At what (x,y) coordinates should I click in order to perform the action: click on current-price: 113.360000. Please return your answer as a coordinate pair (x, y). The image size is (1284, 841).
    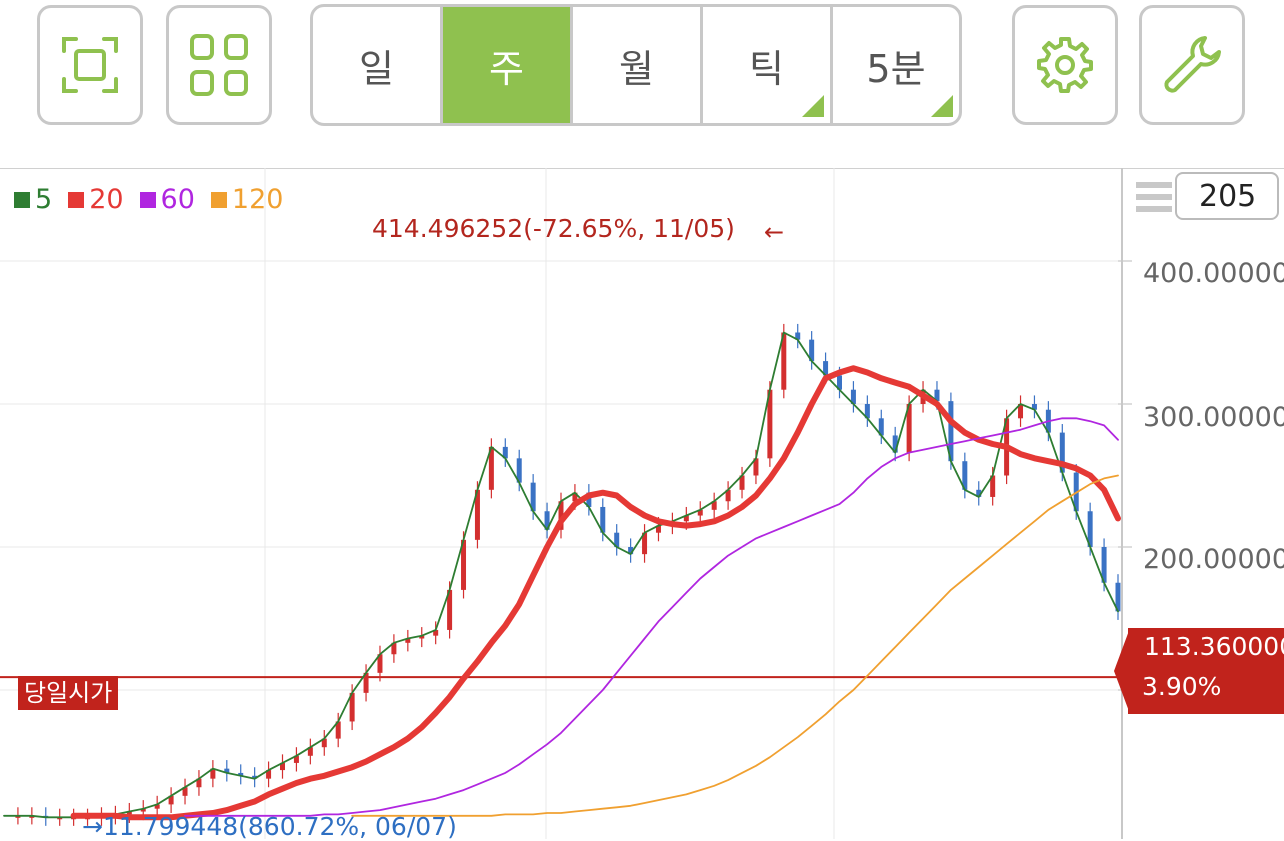
    Looking at the image, I should click on (1214, 646).